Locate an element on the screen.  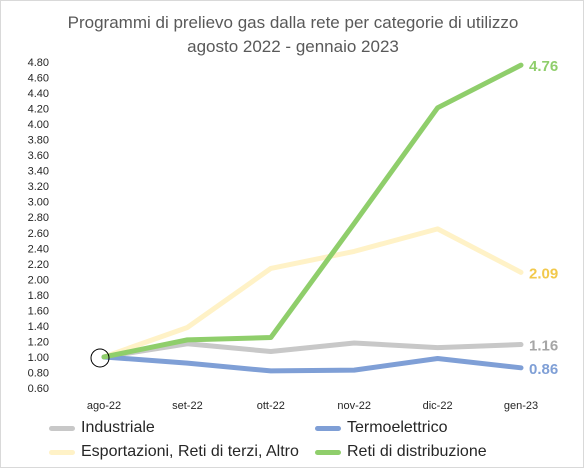
end-label-esportazioni: 2.09 is located at coordinates (543, 273).